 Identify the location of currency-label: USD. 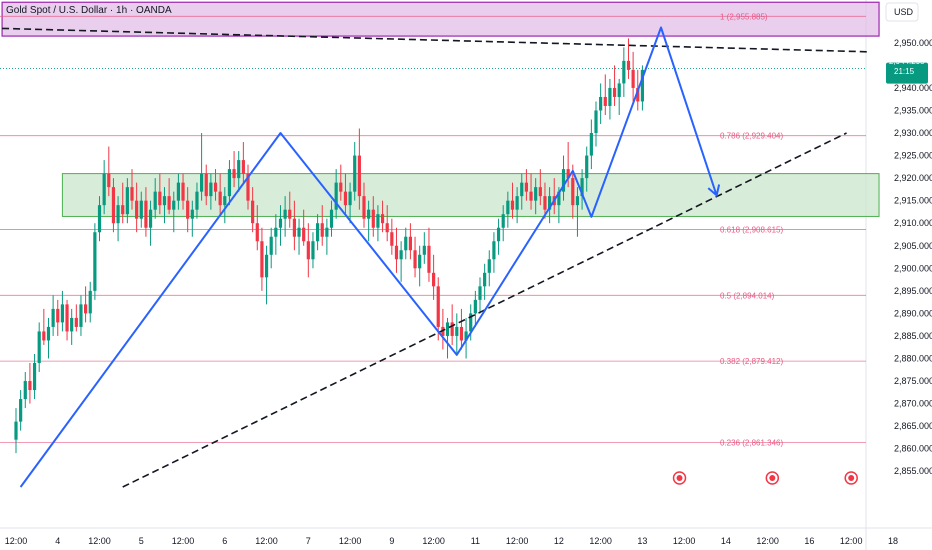
(904, 12).